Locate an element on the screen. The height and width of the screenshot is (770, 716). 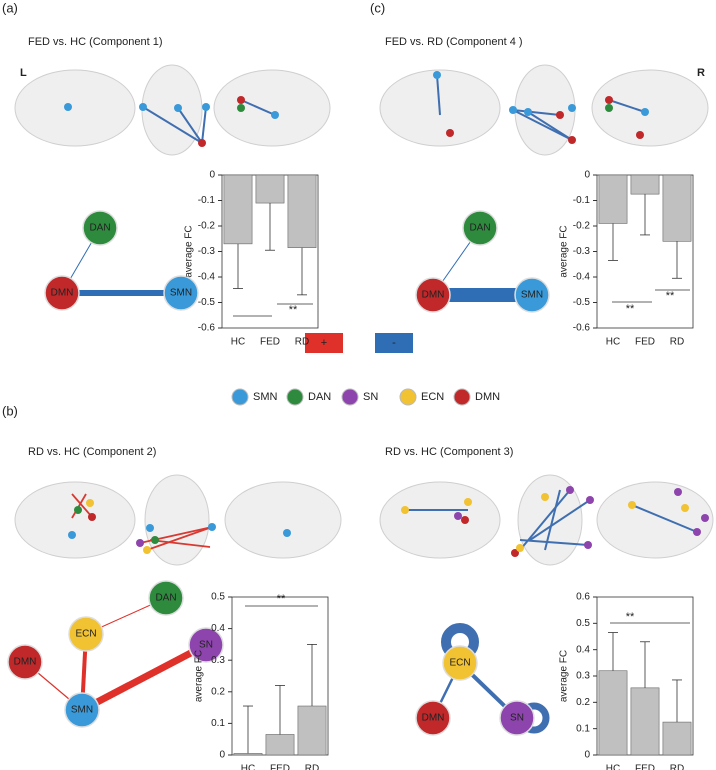
y-tick-label: -0.2 is located at coordinates (207, 226).